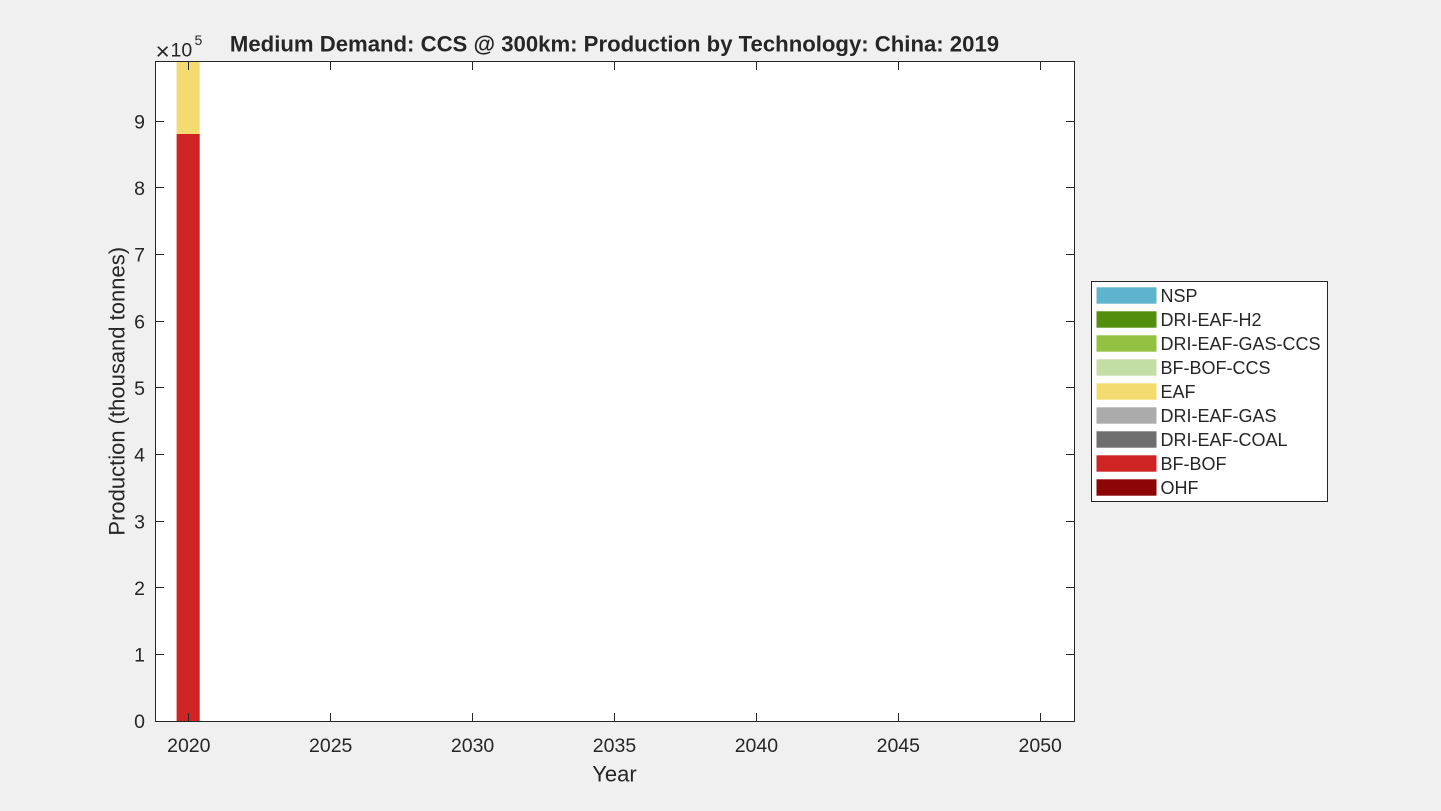 Image resolution: width=1441 pixels, height=811 pixels. What do you see at coordinates (615, 746) in the screenshot?
I see `svg-text: 2035` at bounding box center [615, 746].